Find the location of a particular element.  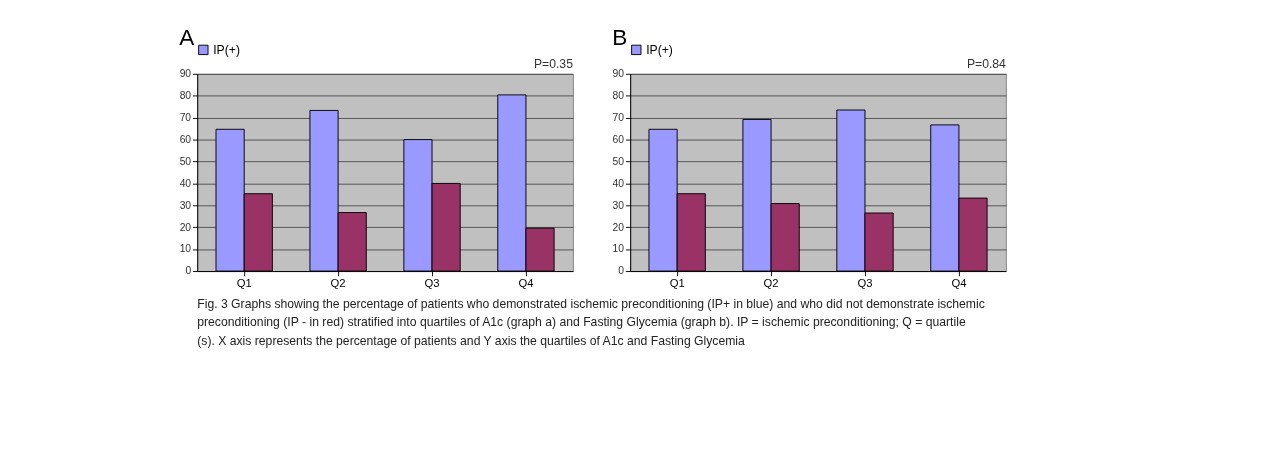

chart-title: B is located at coordinates (620, 37).